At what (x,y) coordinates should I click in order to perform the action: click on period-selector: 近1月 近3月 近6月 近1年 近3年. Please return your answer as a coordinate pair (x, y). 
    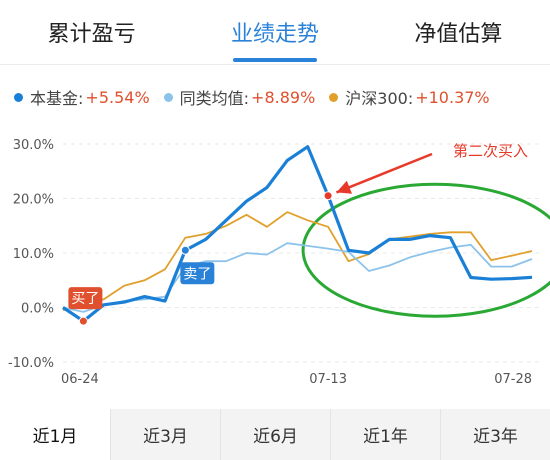
    Looking at the image, I should click on (275, 434).